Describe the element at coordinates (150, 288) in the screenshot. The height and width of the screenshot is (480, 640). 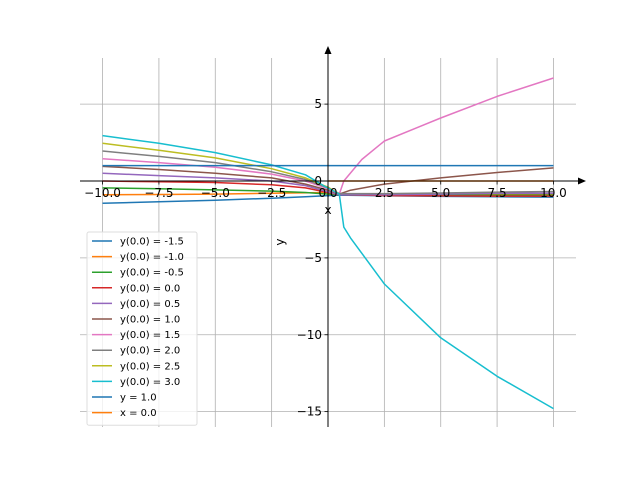
I see `legend-entry: y(0.0) = 0.0` at that location.